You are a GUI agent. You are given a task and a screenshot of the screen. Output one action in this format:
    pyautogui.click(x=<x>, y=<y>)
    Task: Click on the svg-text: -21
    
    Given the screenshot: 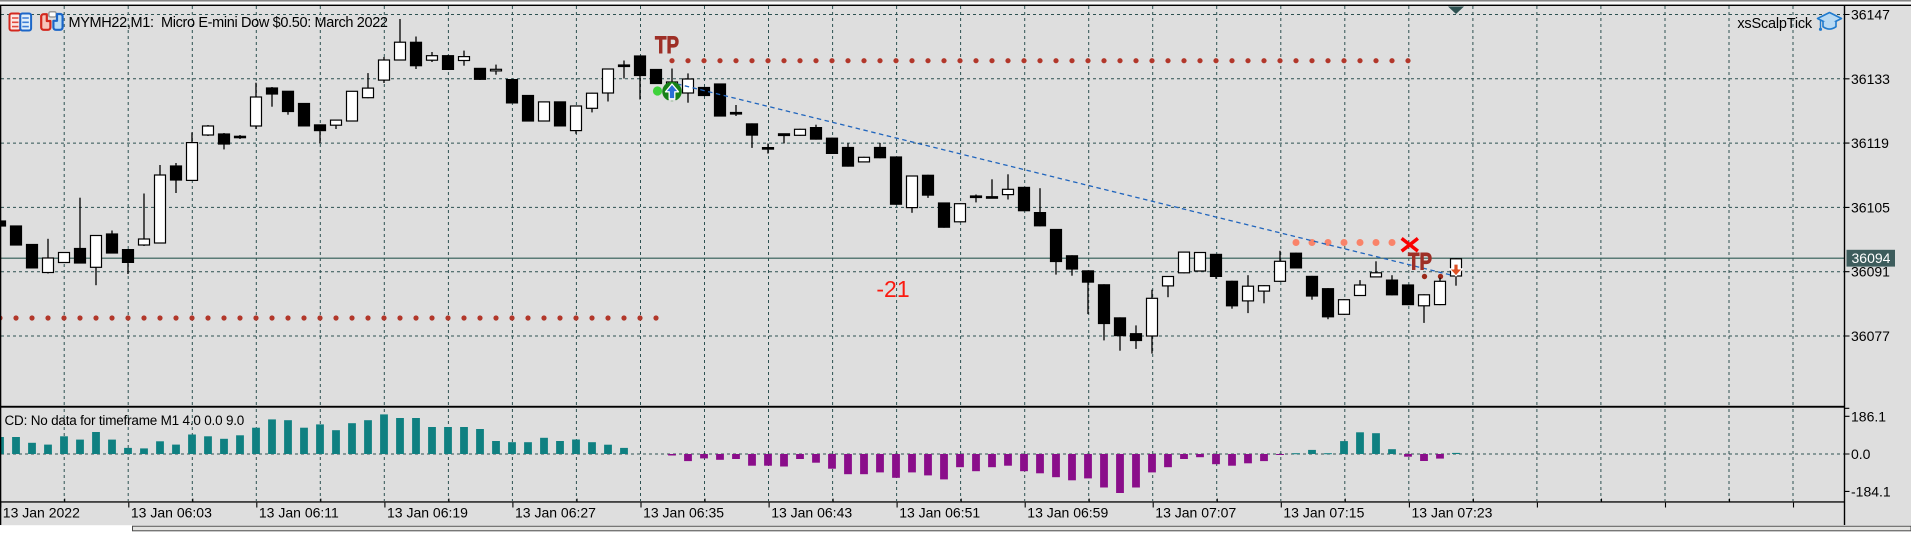 What is the action you would take?
    pyautogui.click(x=892, y=289)
    